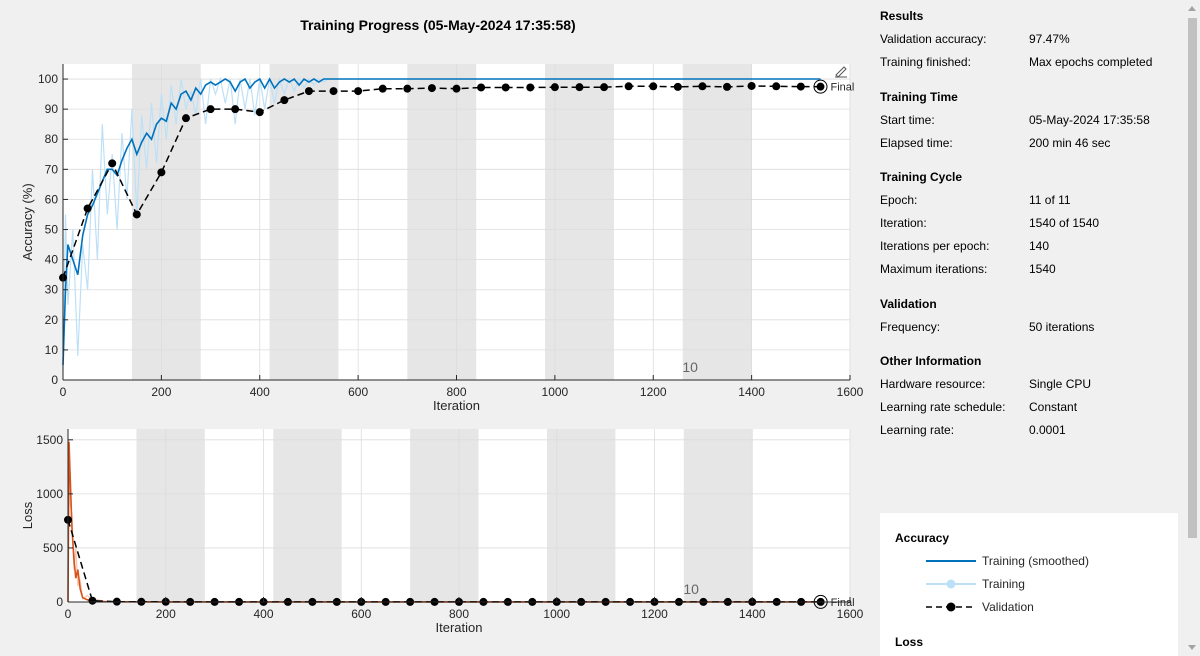 The height and width of the screenshot is (656, 1200). What do you see at coordinates (1070, 143) in the screenshot?
I see `info-value: 200 min 46 sec` at bounding box center [1070, 143].